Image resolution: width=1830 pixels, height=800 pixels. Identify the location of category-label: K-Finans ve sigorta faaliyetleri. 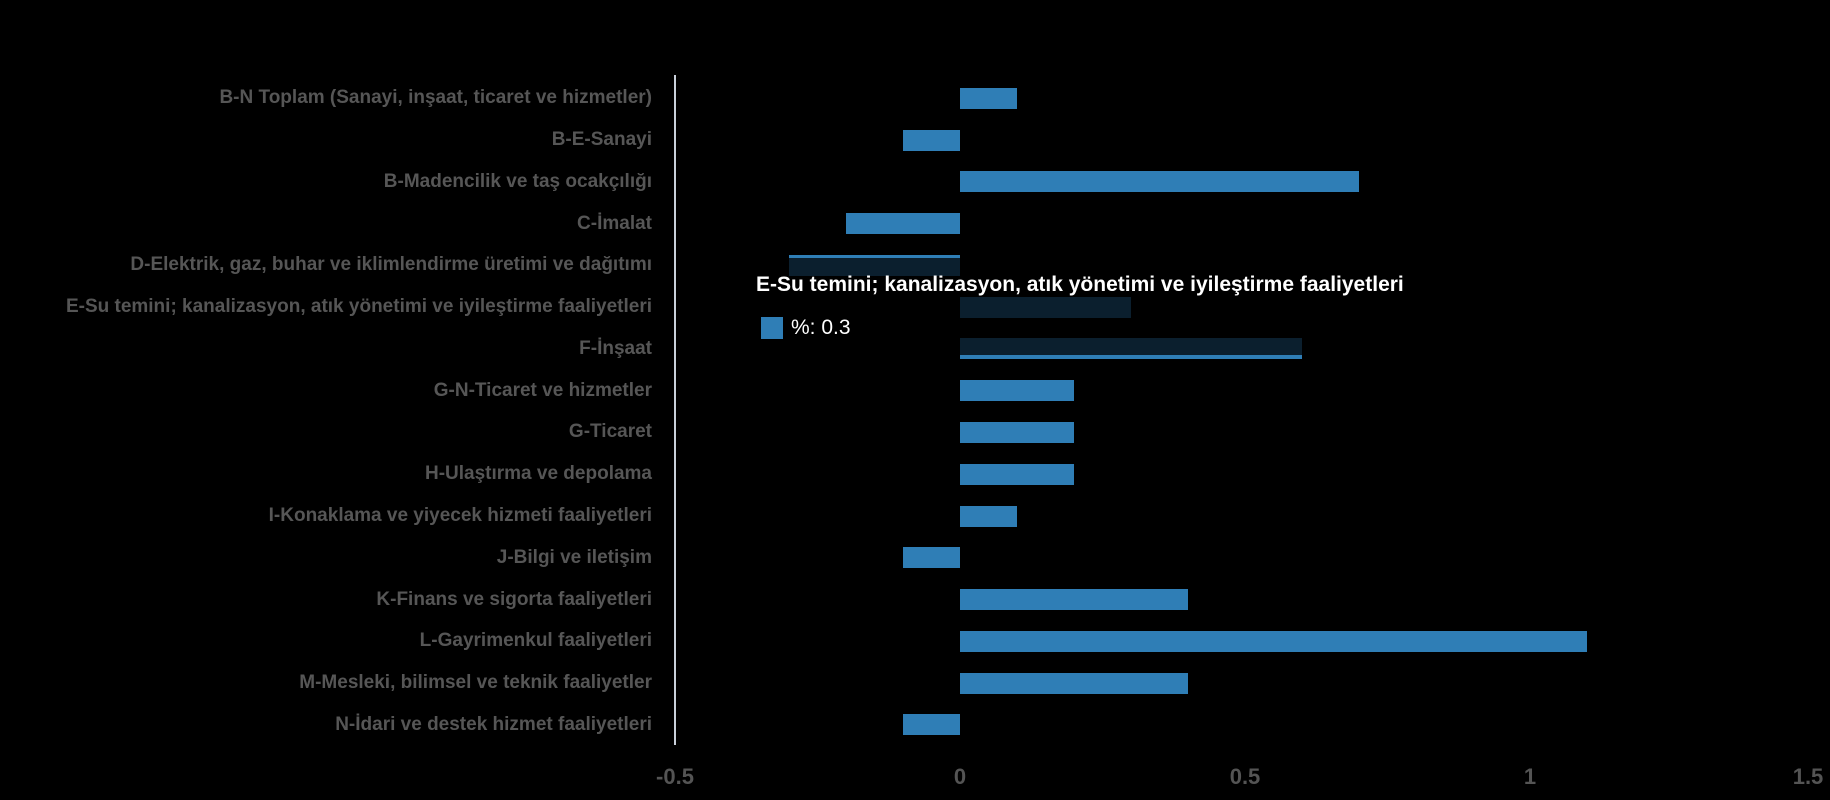
(514, 599).